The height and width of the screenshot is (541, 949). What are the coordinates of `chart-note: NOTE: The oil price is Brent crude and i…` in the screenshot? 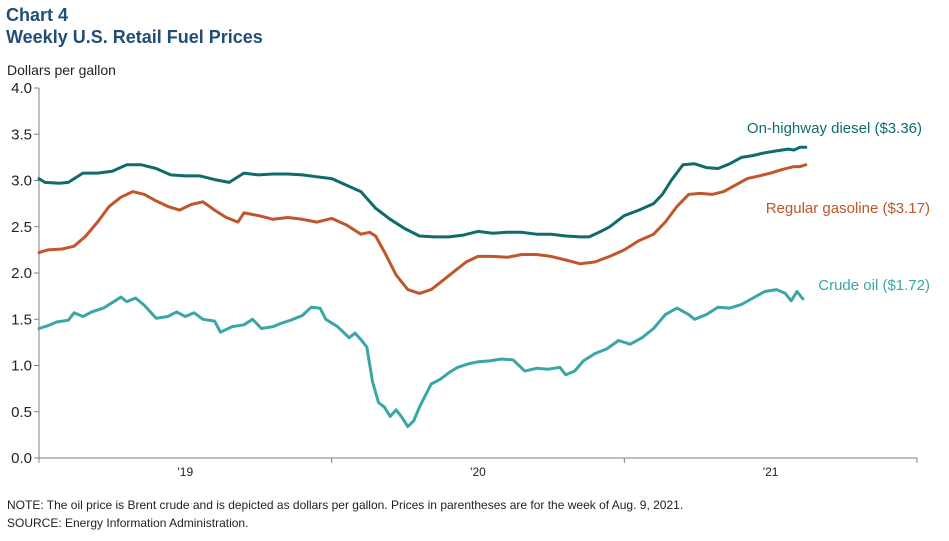 It's located at (345, 505).